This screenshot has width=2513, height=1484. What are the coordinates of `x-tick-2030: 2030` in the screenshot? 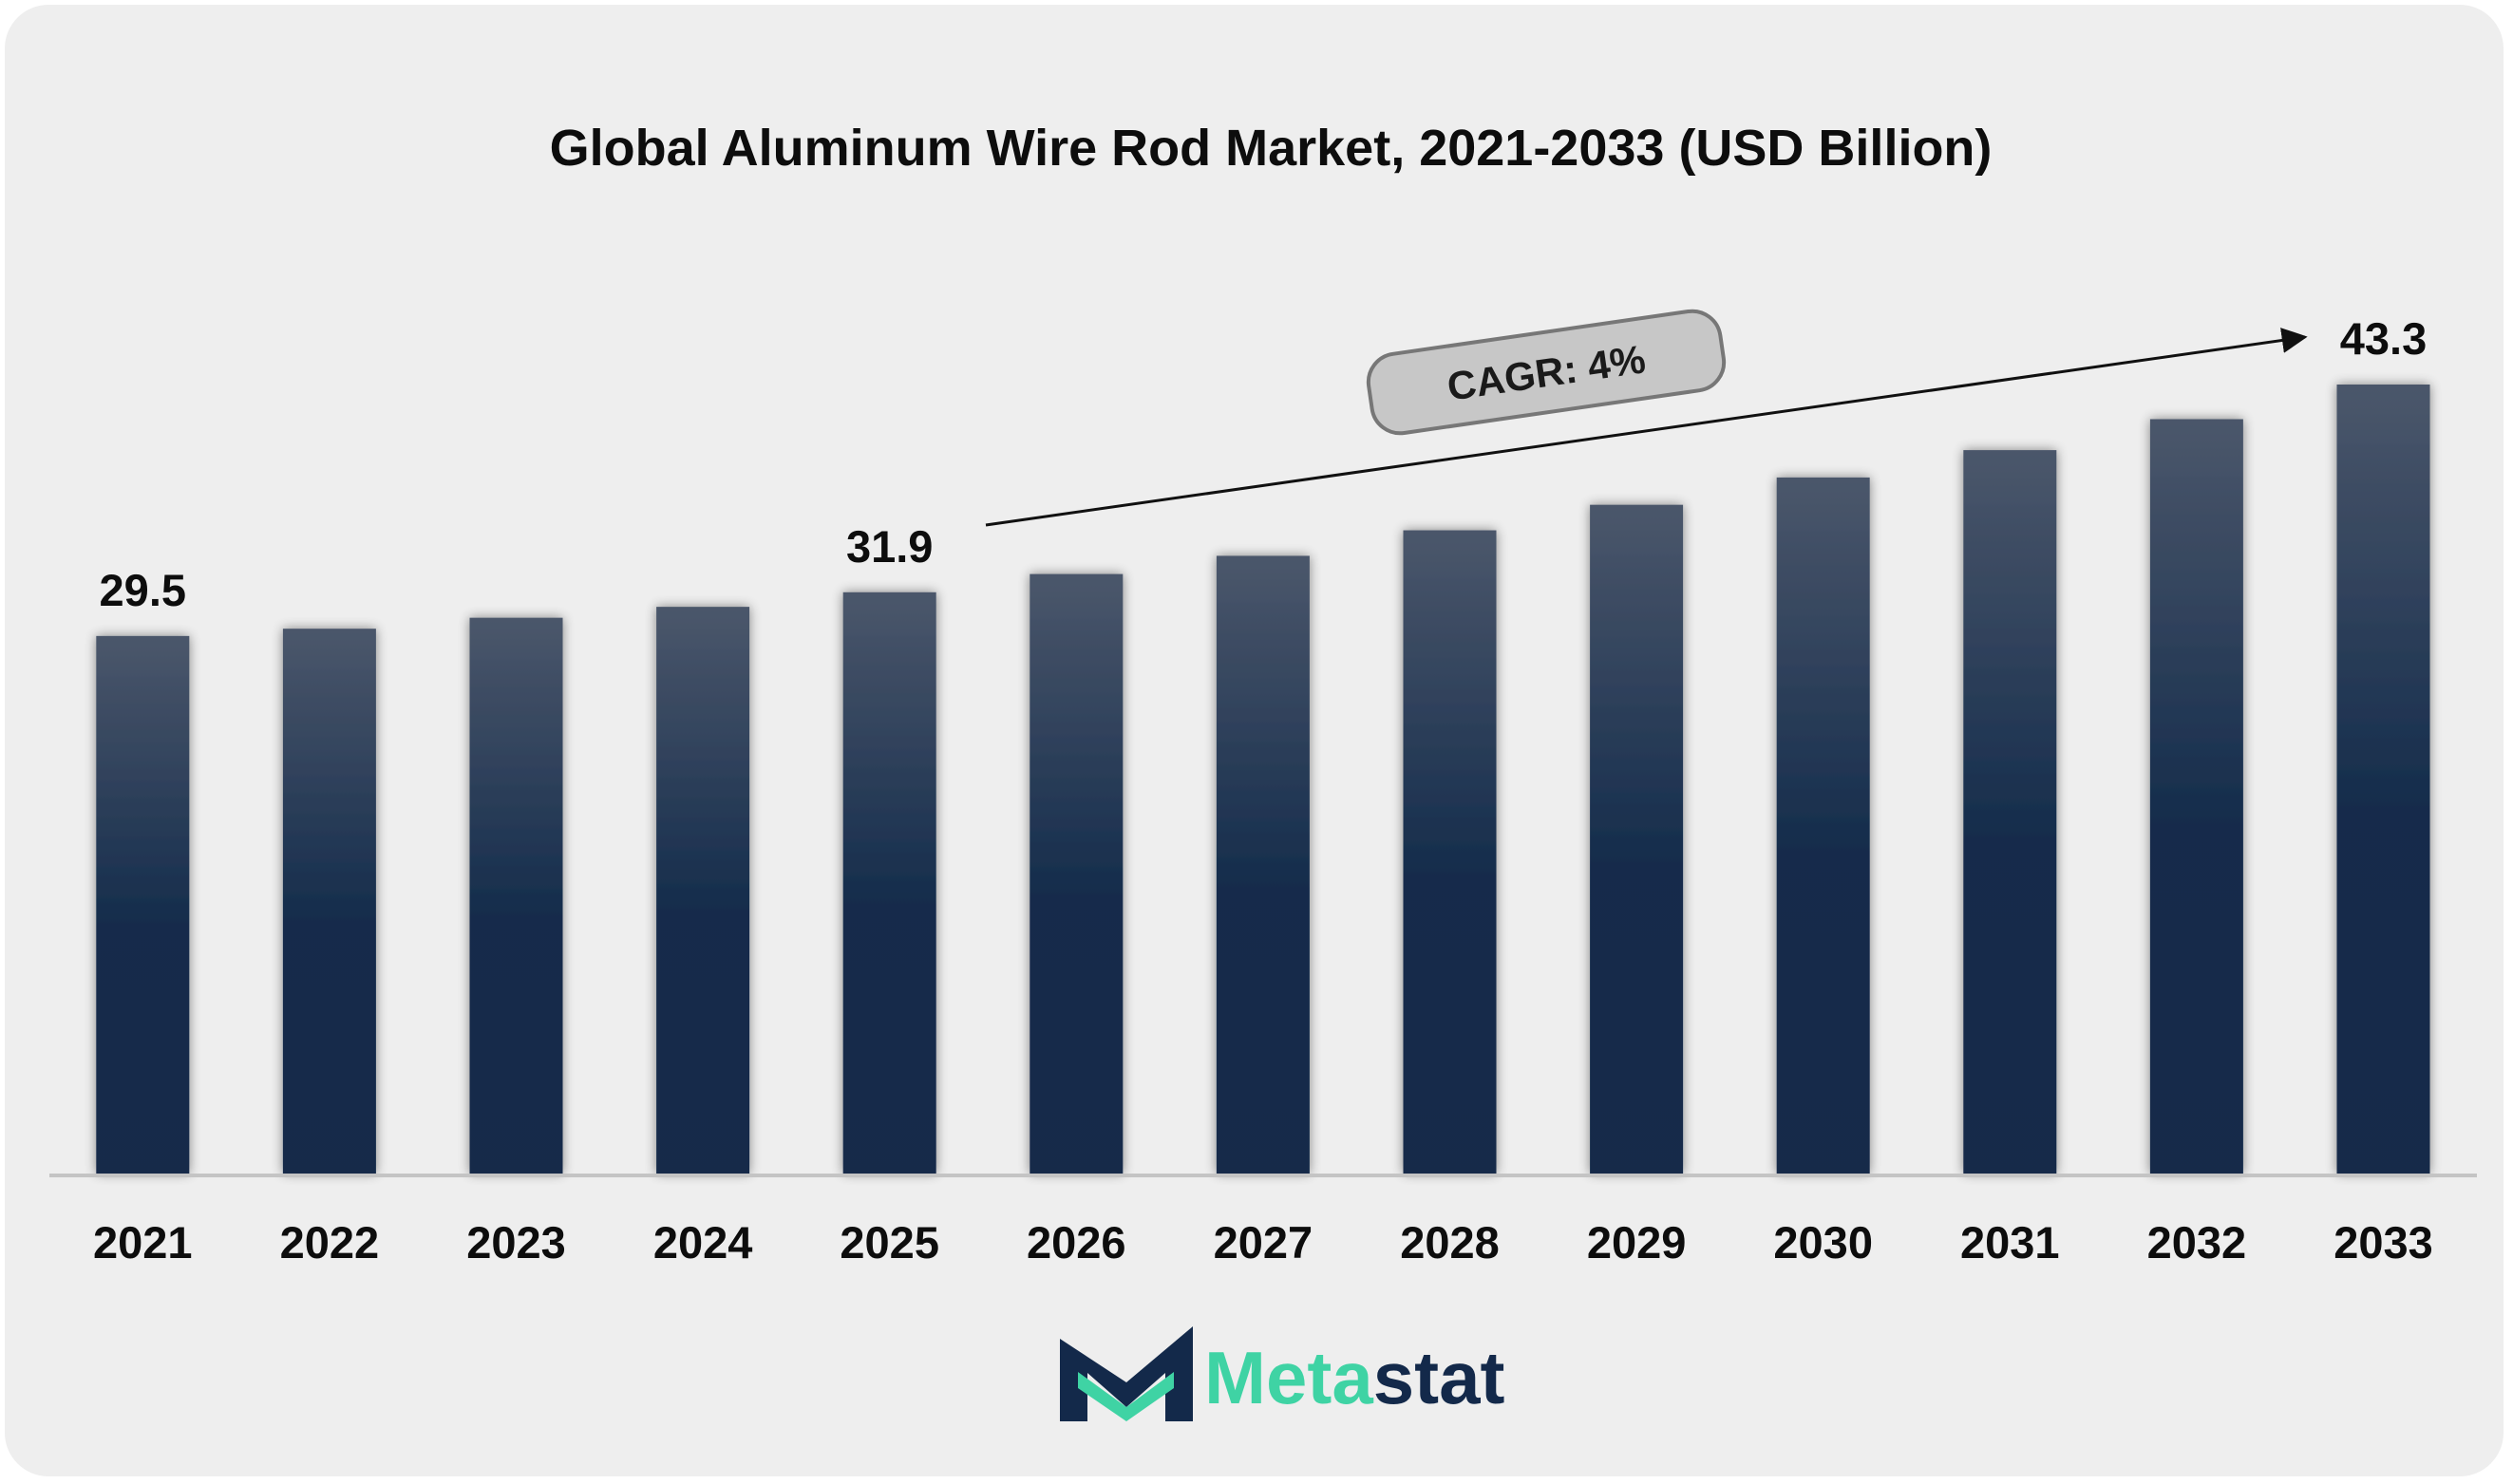 It's located at (1823, 1243).